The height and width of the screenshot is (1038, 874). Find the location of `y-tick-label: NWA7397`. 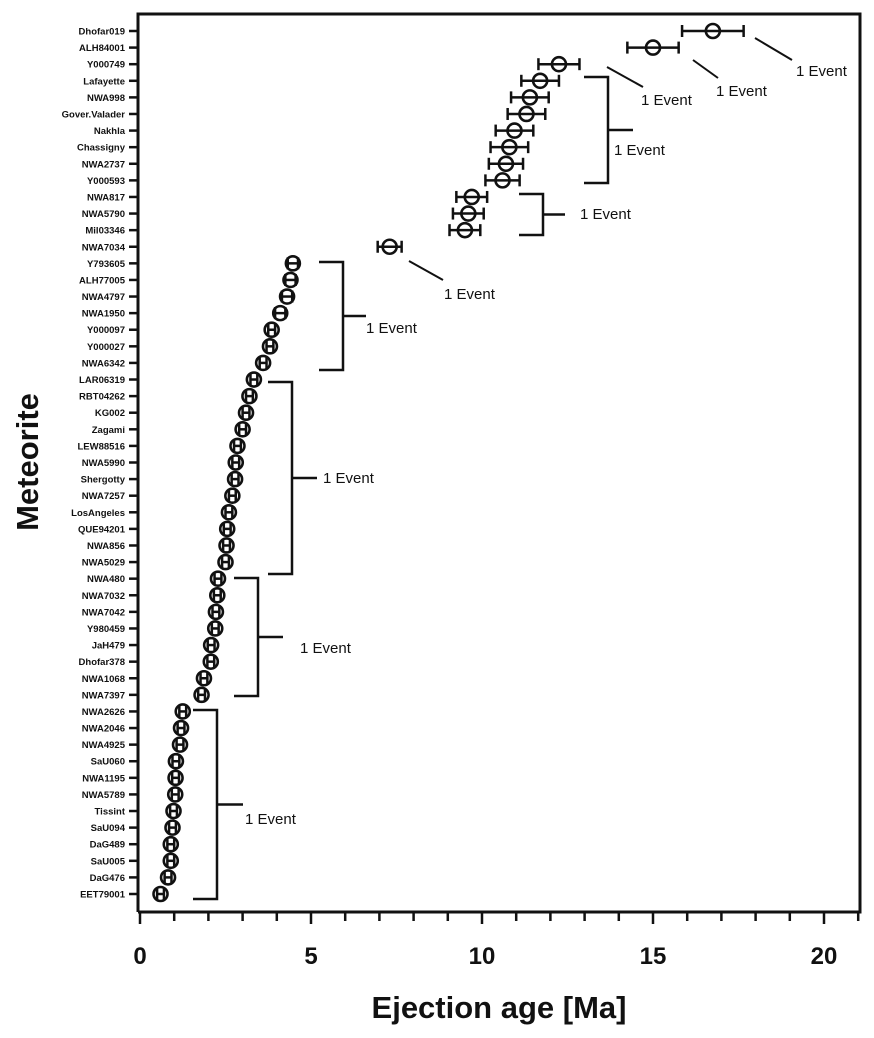

y-tick-label: NWA7397 is located at coordinates (103, 695).